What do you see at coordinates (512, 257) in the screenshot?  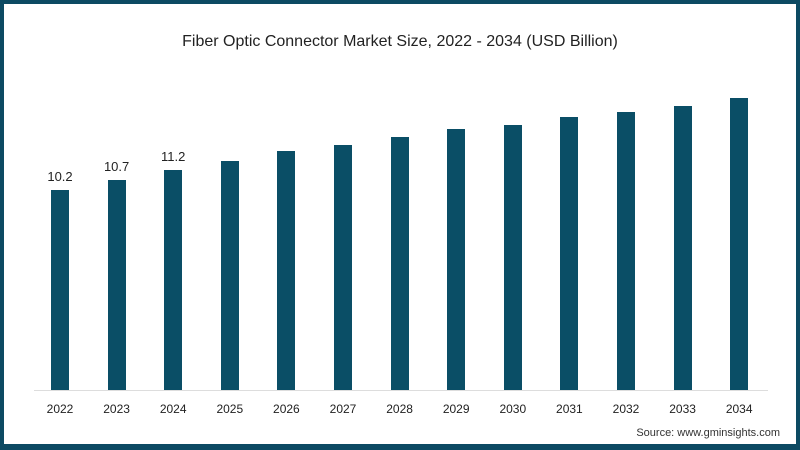 I see `bar-2030` at bounding box center [512, 257].